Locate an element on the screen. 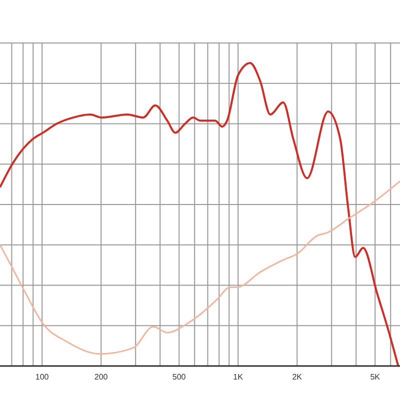 The image size is (400, 400). x-tick-label: 2K is located at coordinates (297, 377).